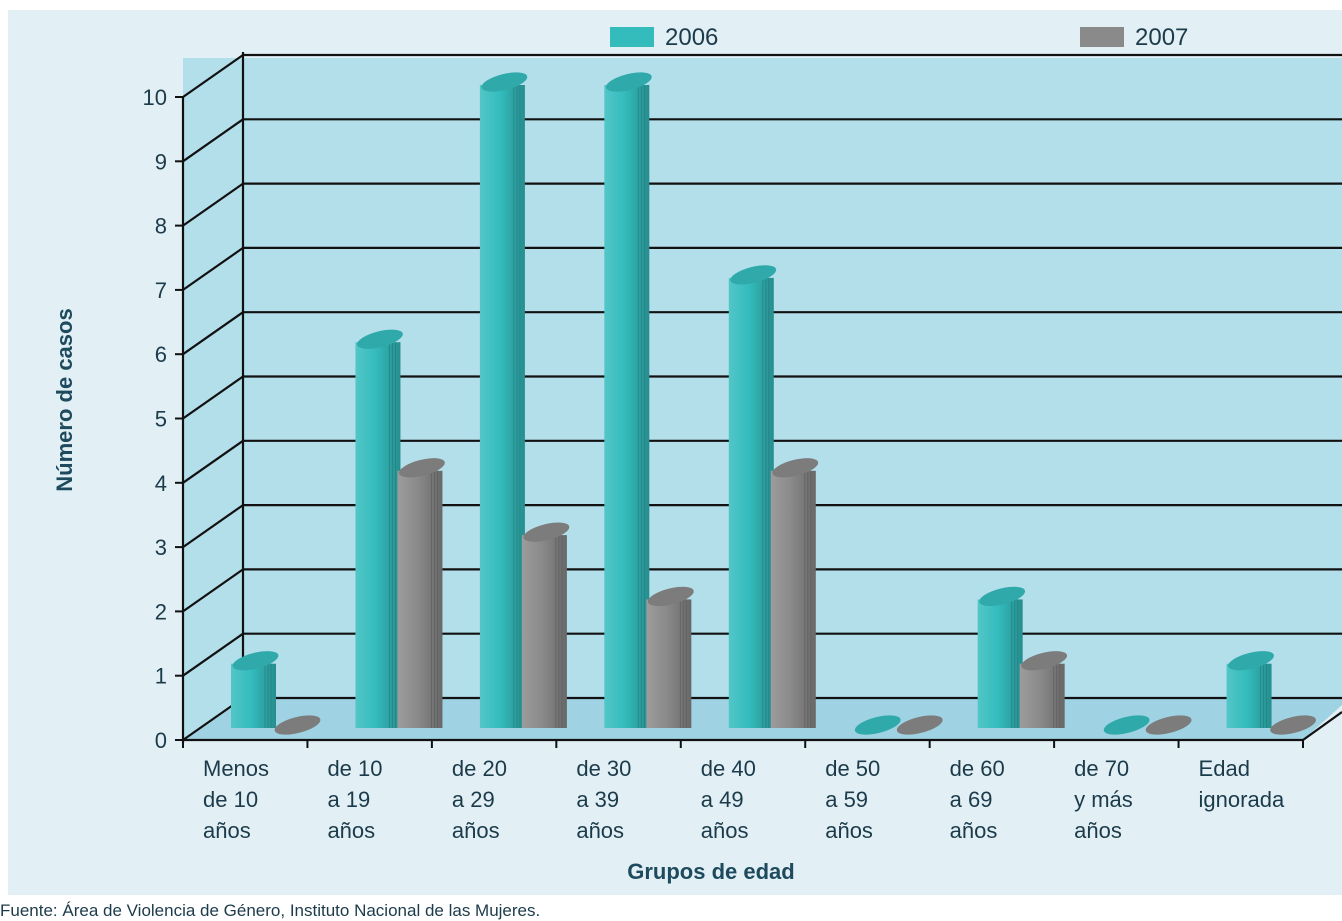 The width and height of the screenshot is (1342, 921). Describe the element at coordinates (161, 483) in the screenshot. I see `y-tick-label: 4` at that location.